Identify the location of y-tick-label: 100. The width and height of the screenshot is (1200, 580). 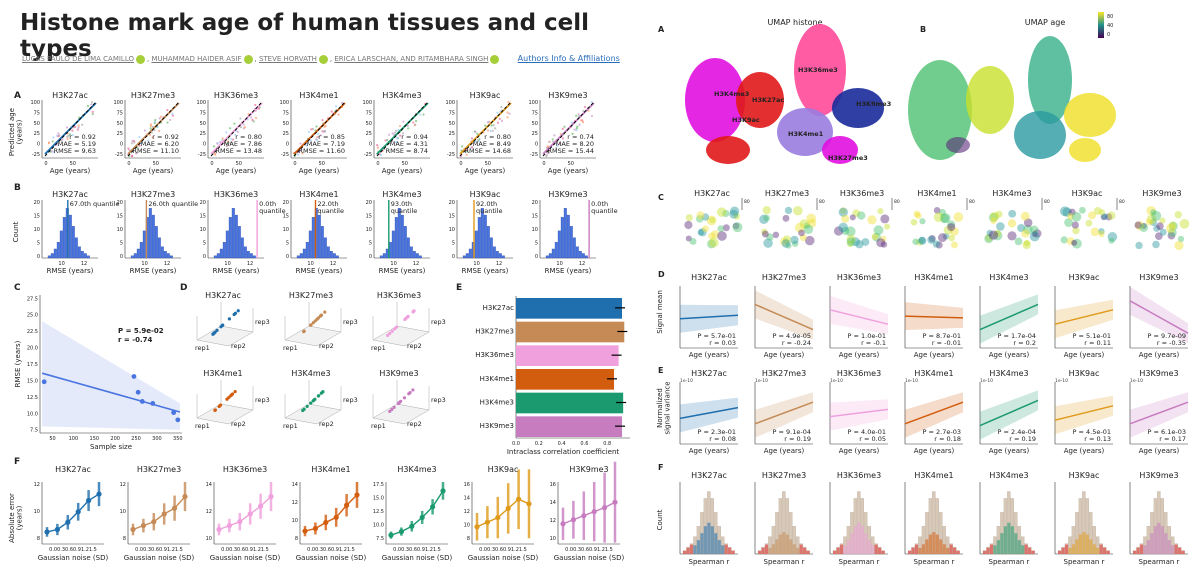
(367, 103).